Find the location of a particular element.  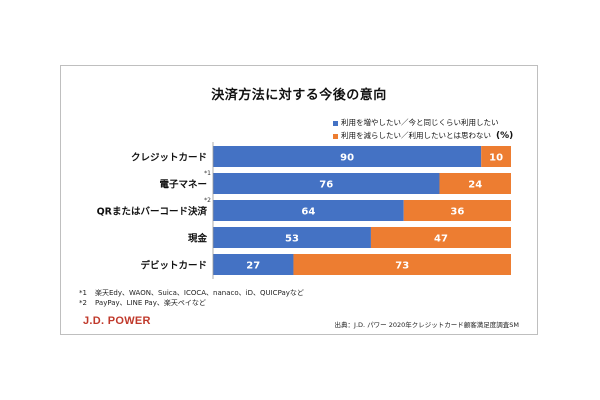

footnote-1-key: *1 is located at coordinates (83, 293).